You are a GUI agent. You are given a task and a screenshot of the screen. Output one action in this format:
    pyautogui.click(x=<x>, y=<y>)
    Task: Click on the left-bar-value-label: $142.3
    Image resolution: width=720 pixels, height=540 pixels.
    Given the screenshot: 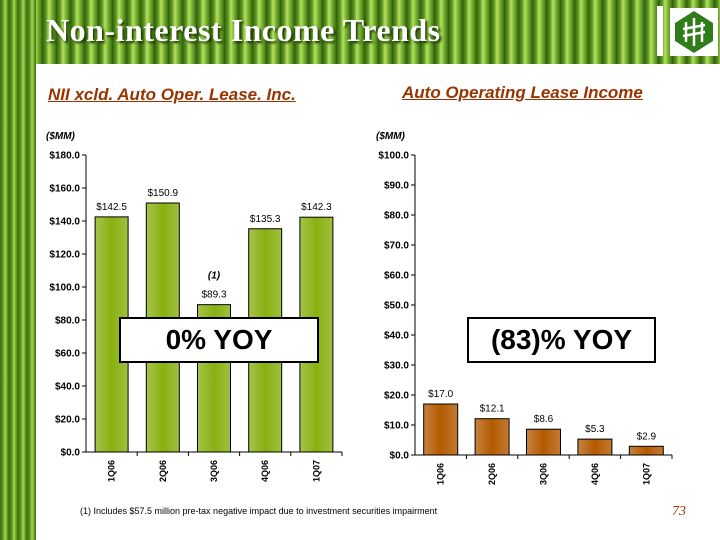 What is the action you would take?
    pyautogui.click(x=316, y=207)
    